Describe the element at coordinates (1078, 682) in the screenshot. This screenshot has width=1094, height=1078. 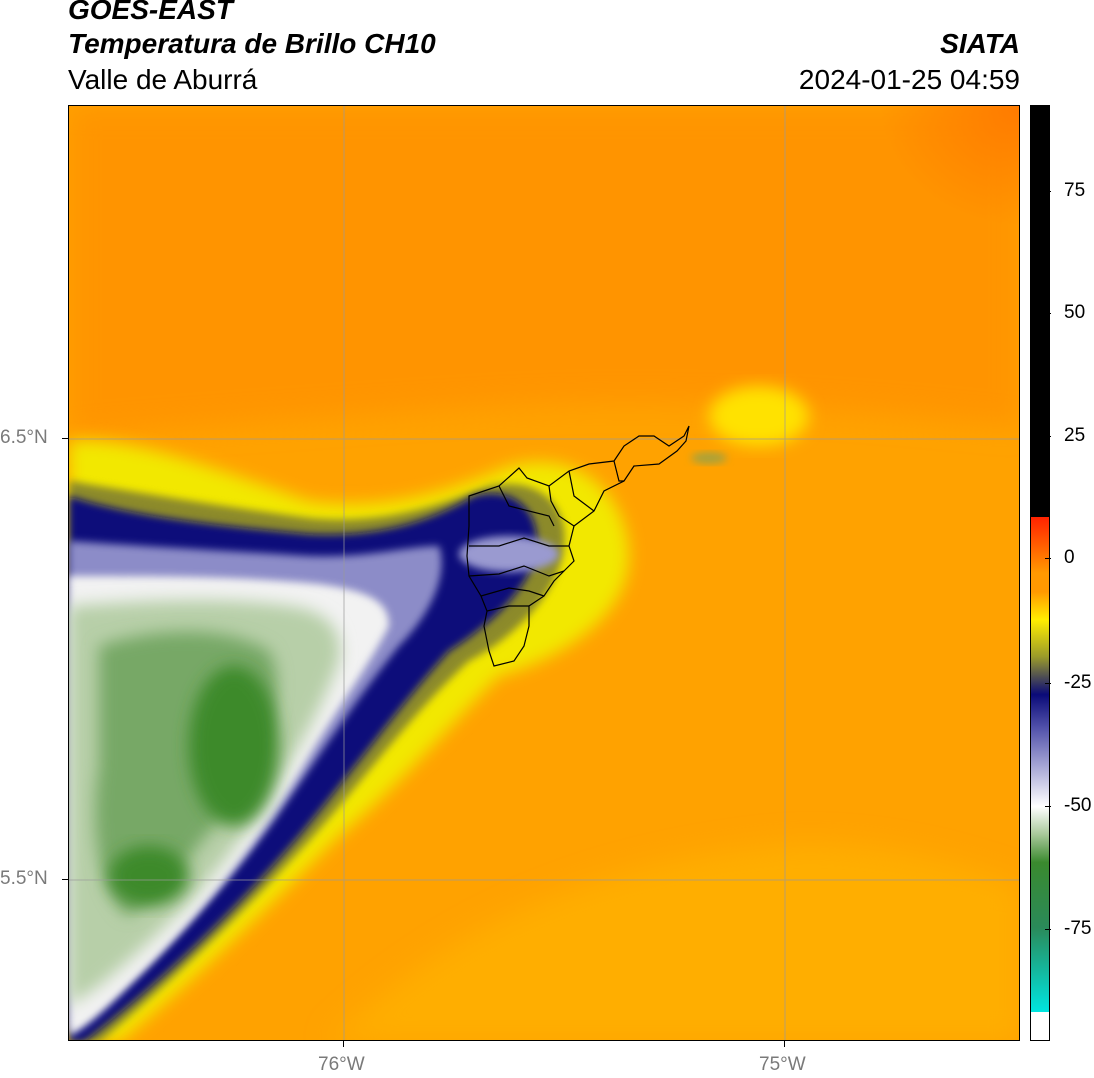
I see `colorbar-label-neg25: -25` at that location.